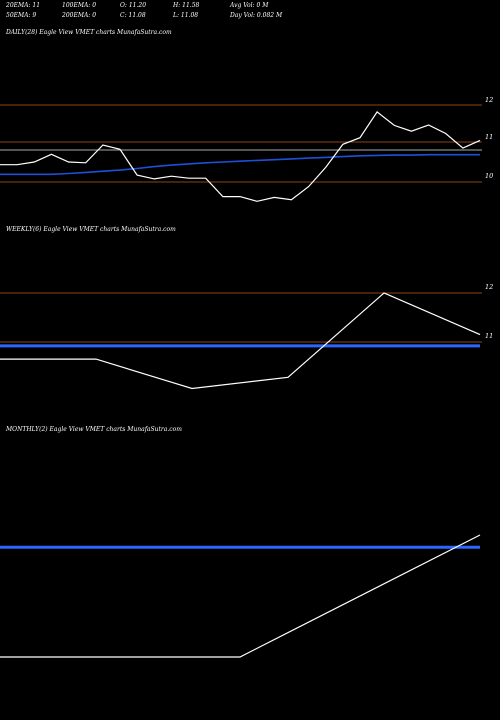  What do you see at coordinates (249, 5) in the screenshot?
I see `header-avg-vol: Avg Vol: 0 M` at bounding box center [249, 5].